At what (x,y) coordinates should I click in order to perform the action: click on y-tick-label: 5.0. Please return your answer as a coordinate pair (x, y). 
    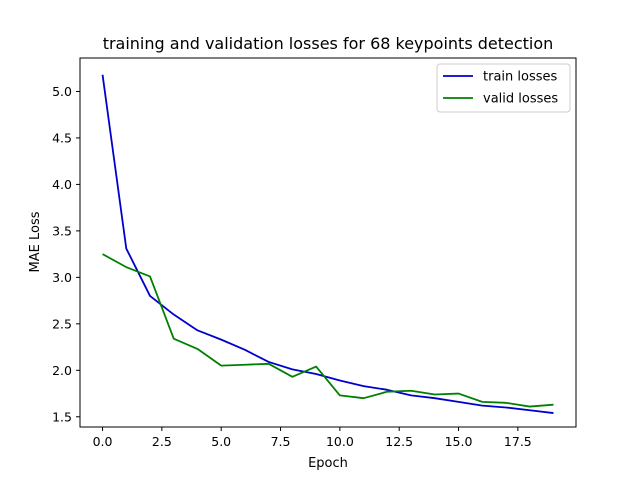
    Looking at the image, I should click on (62, 91).